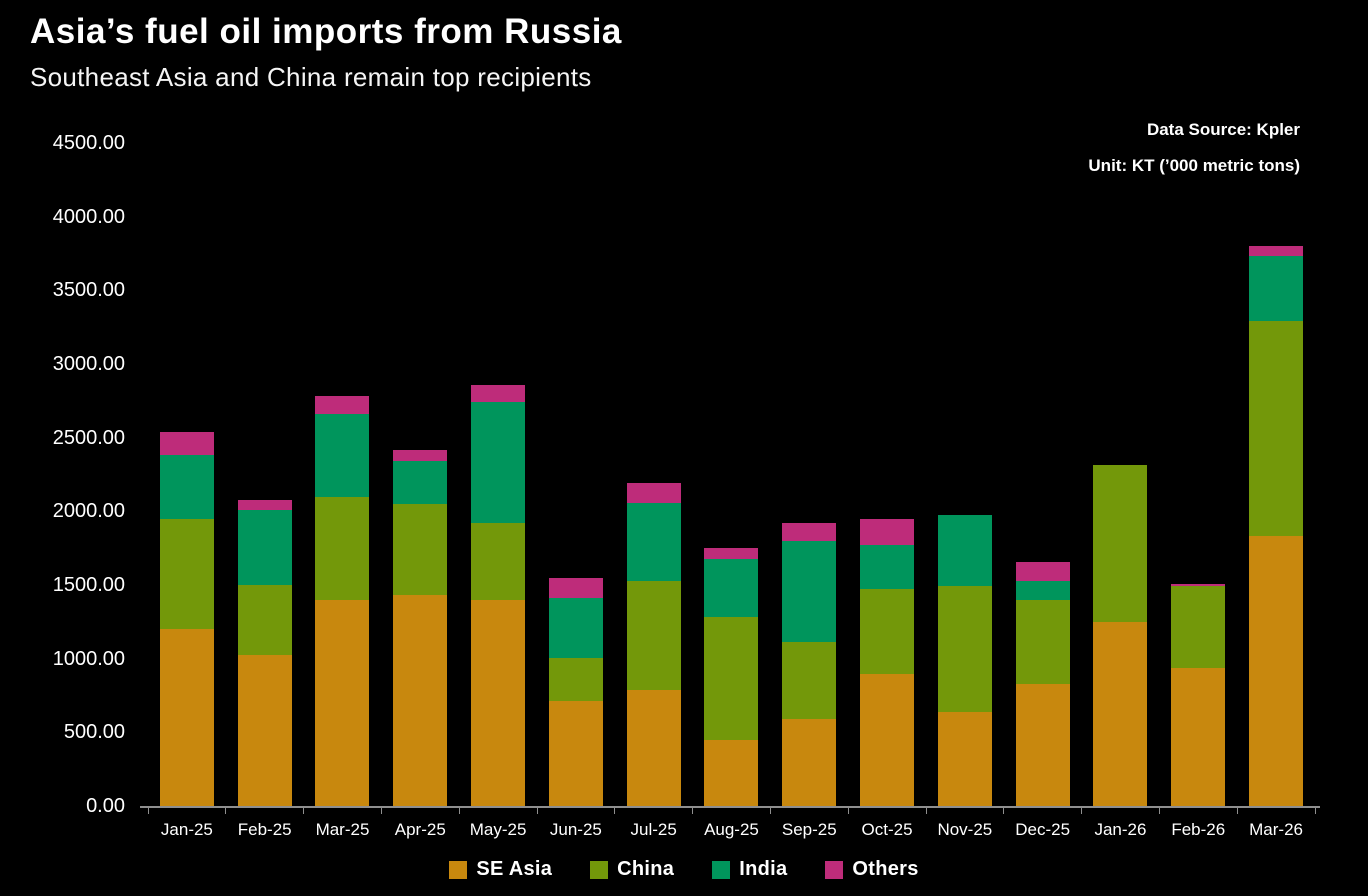  I want to click on legend-swatch-others, so click(834, 869).